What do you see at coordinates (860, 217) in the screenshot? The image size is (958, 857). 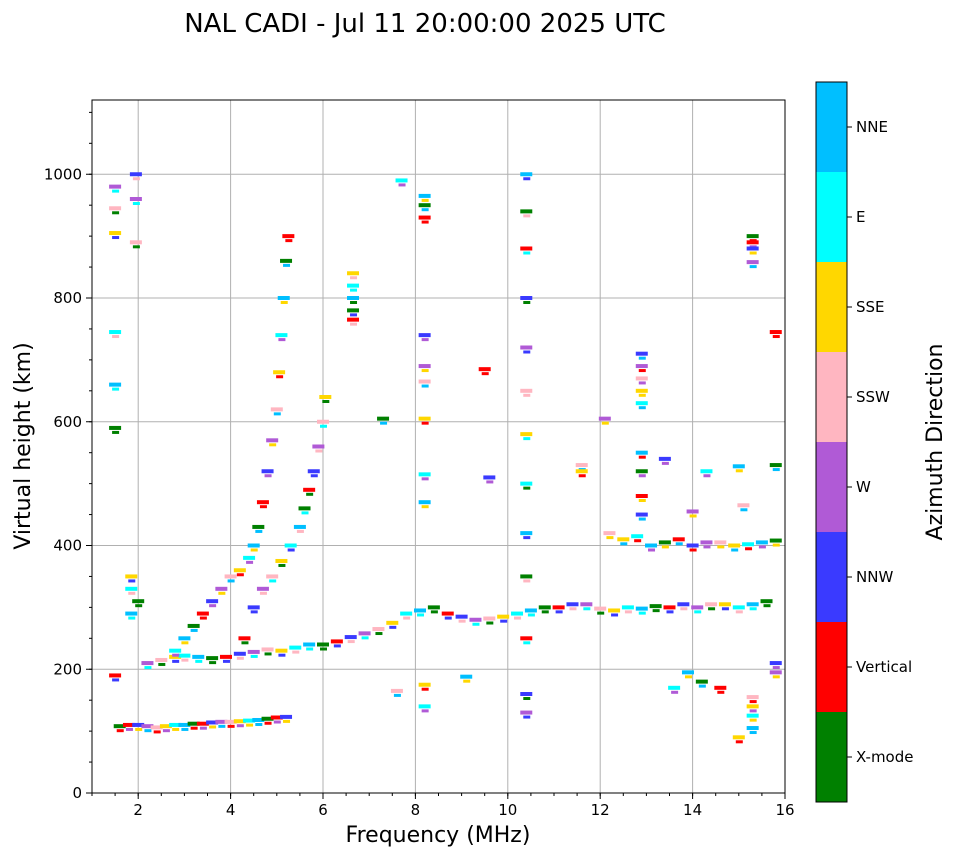 I see `colorbar-label-e: E` at bounding box center [860, 217].